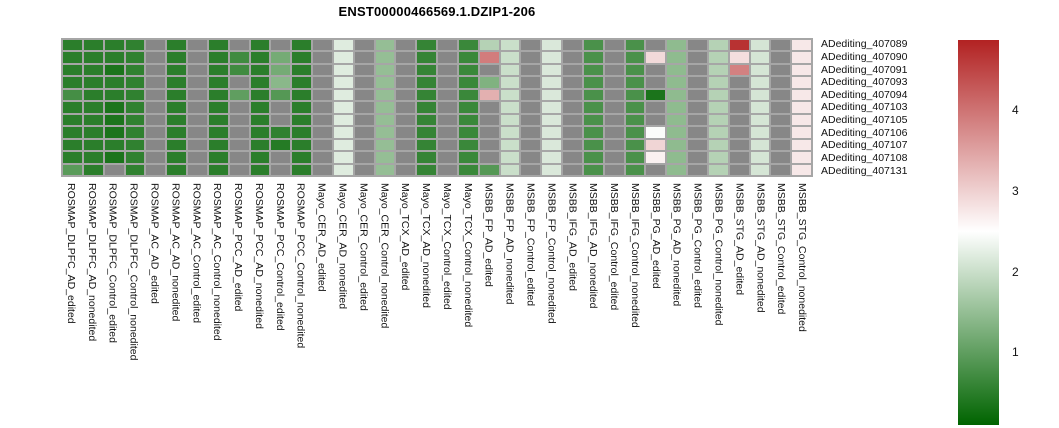 The height and width of the screenshot is (428, 1059). What do you see at coordinates (864, 158) in the screenshot?
I see `row-label: ADediting_407108` at bounding box center [864, 158].